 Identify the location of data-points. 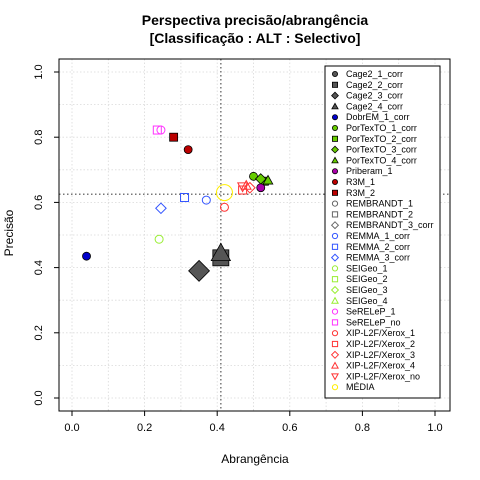
(178, 203).